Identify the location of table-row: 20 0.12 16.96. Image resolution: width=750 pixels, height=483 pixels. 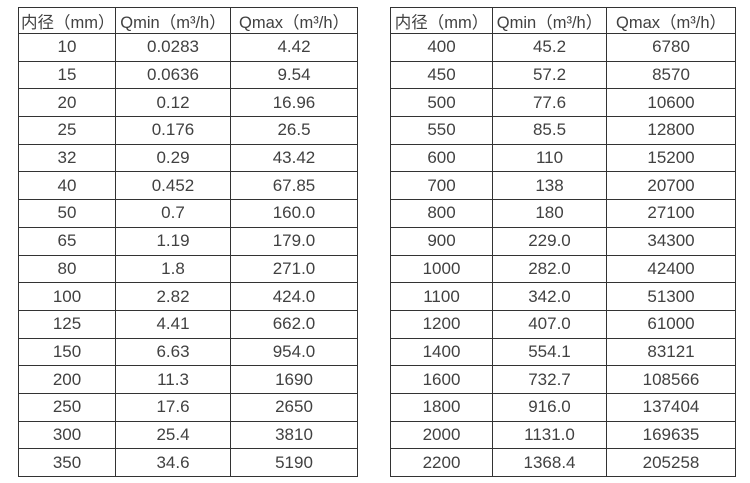
(188, 103).